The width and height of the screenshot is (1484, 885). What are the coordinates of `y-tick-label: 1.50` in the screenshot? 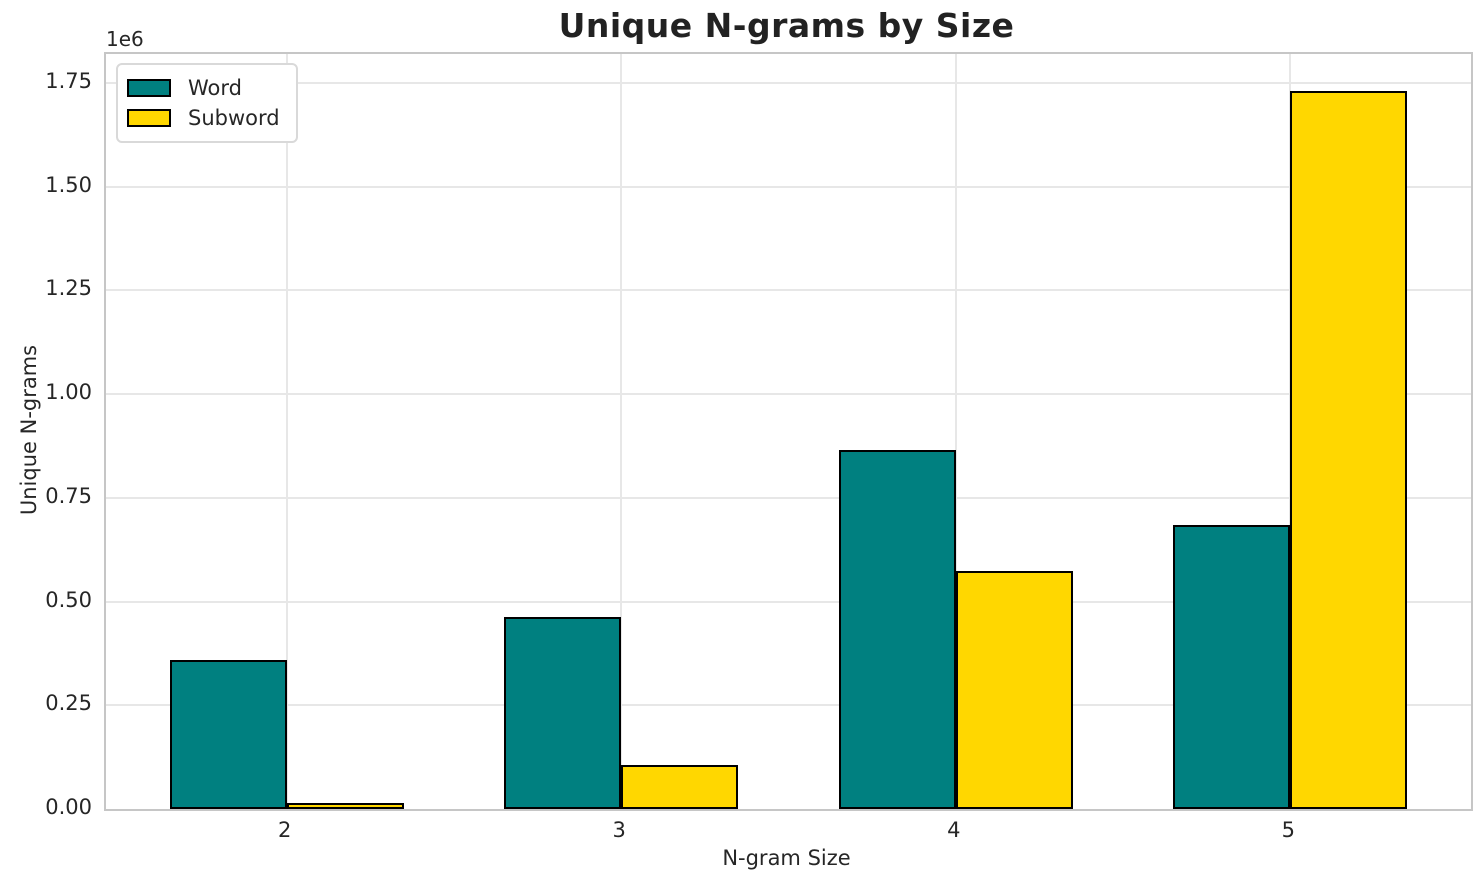 It's located at (68, 184).